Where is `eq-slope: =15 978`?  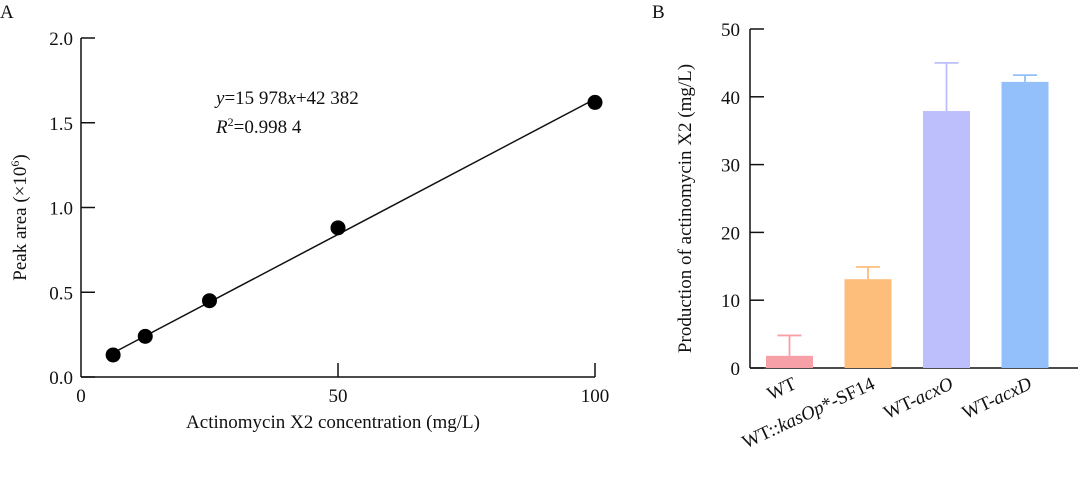
eq-slope: =15 978 is located at coordinates (255, 98).